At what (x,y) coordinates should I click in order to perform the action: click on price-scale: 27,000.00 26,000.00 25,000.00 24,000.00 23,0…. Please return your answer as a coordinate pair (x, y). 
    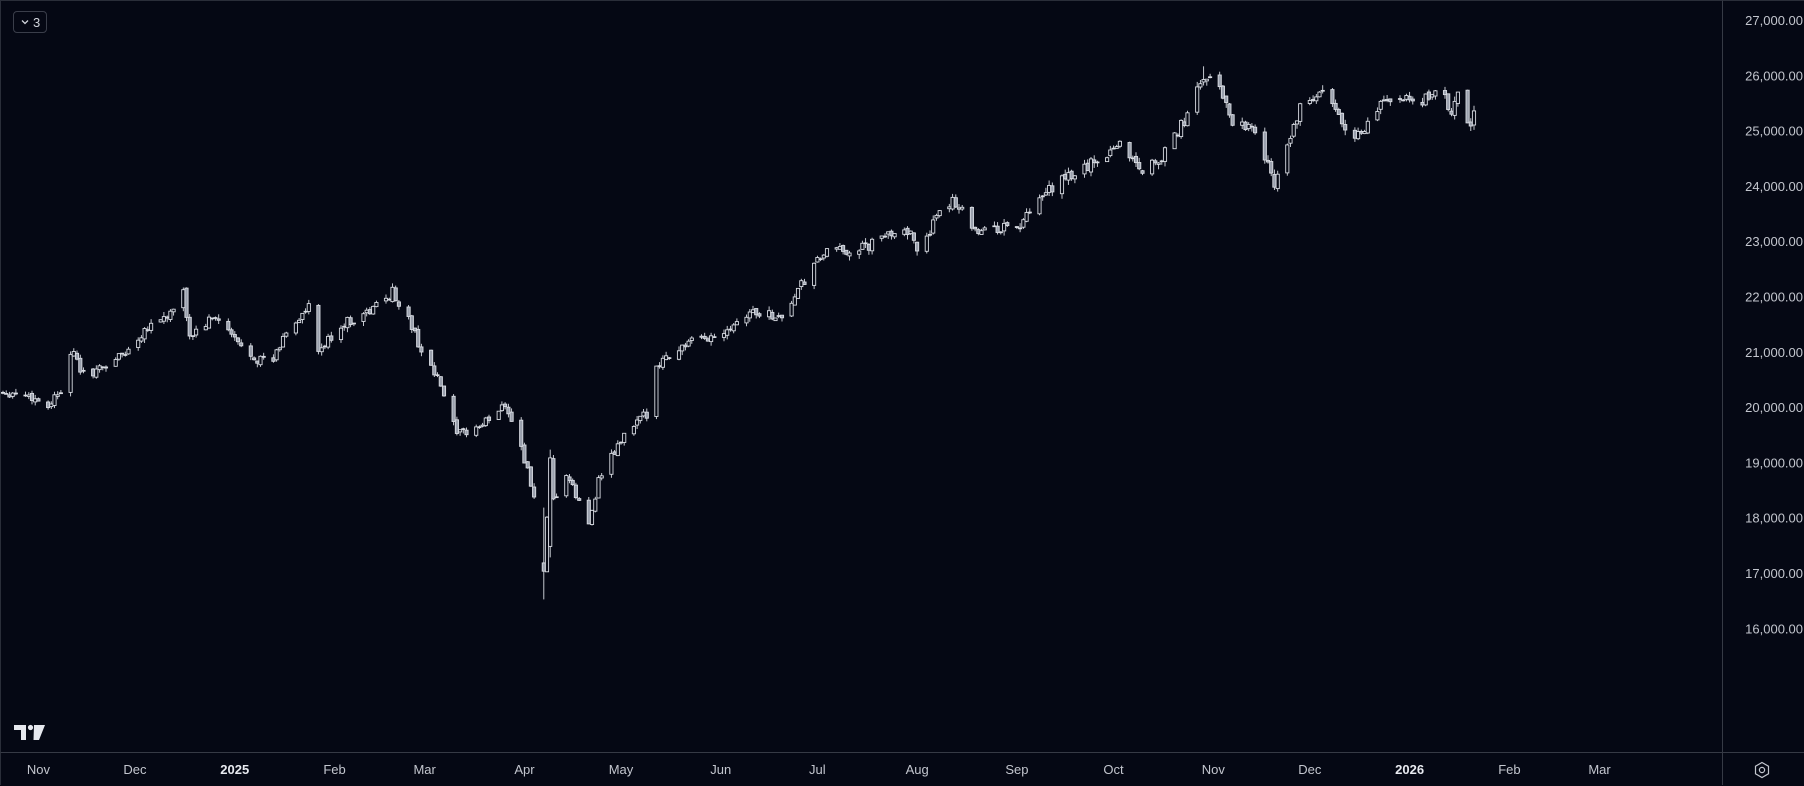
    Looking at the image, I should click on (1763, 376).